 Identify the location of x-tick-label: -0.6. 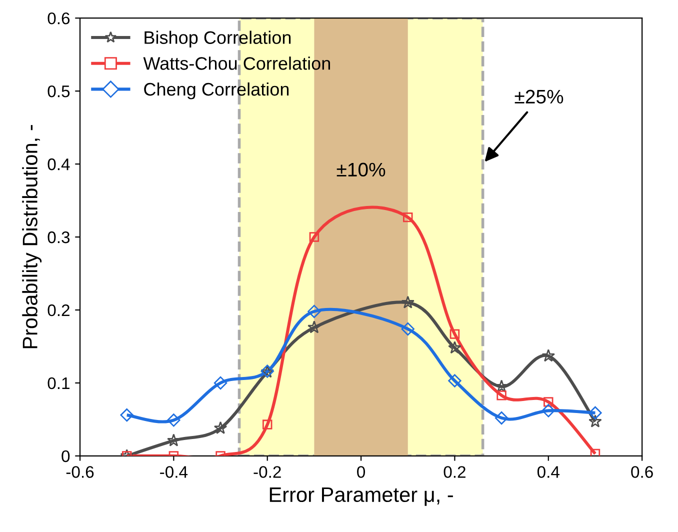
(80, 472).